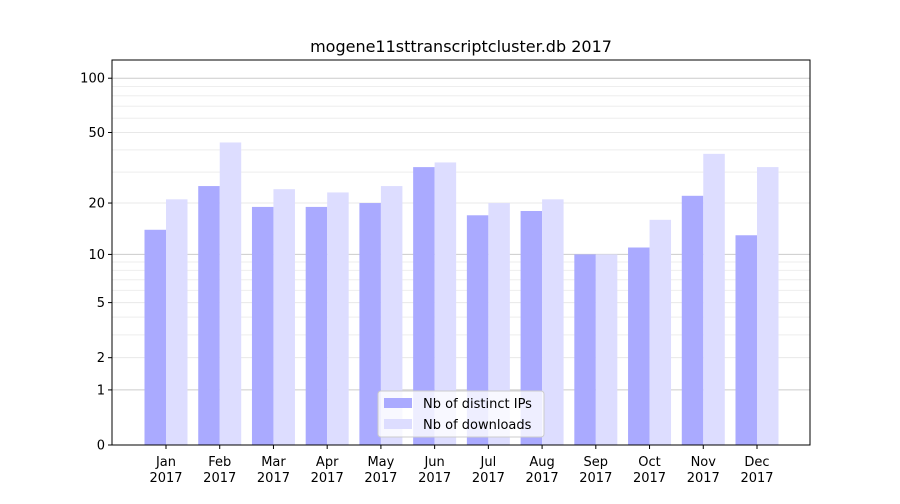 The image size is (900, 504). I want to click on x-tick-label: Jan 2017, so click(165, 470).